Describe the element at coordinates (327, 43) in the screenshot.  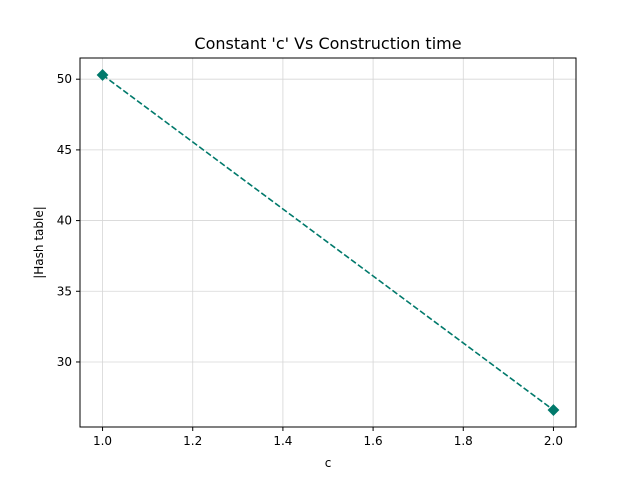
I see `chart-title: Constant 'c' Vs Construction time` at that location.